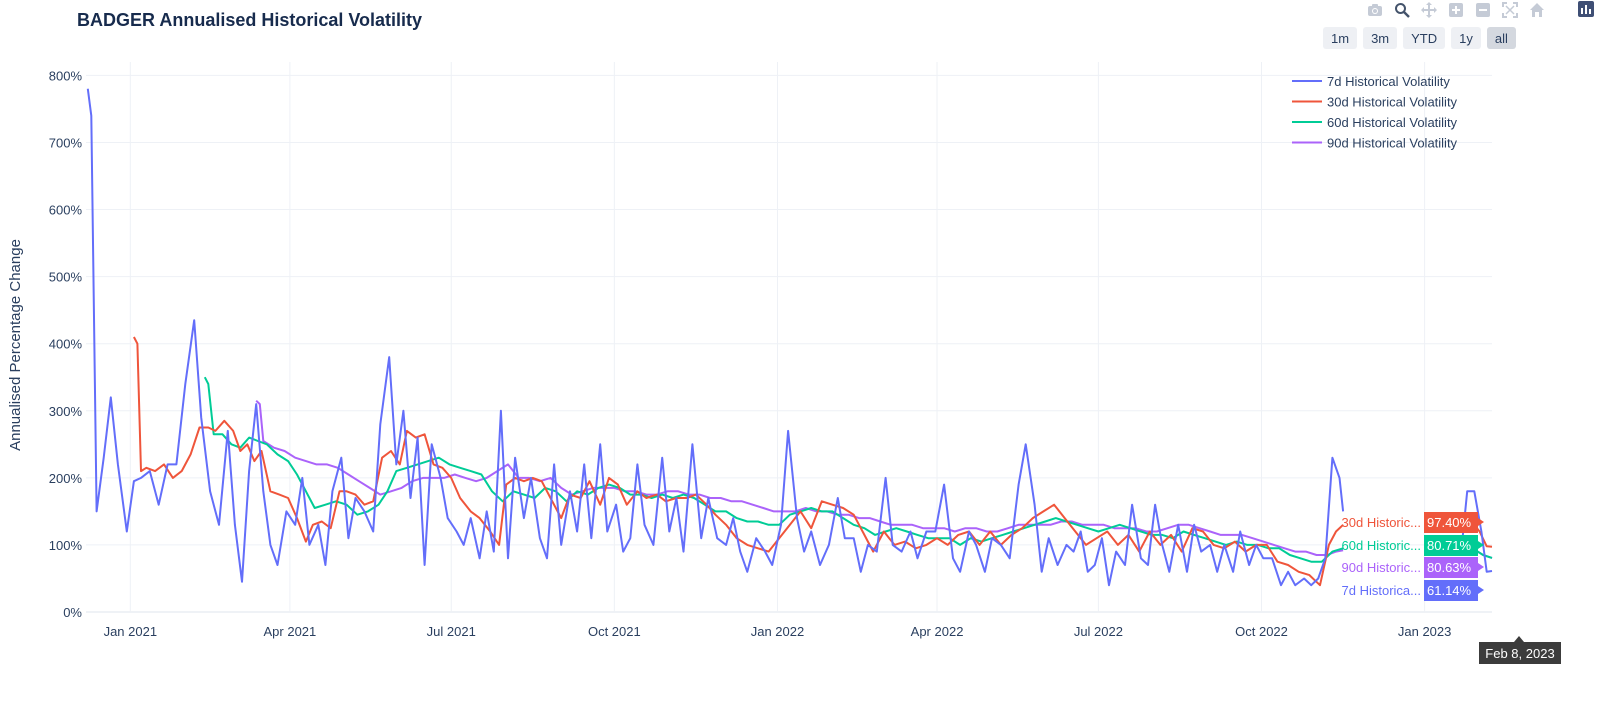  Describe the element at coordinates (1537, 10) in the screenshot. I see `home-icon` at that location.